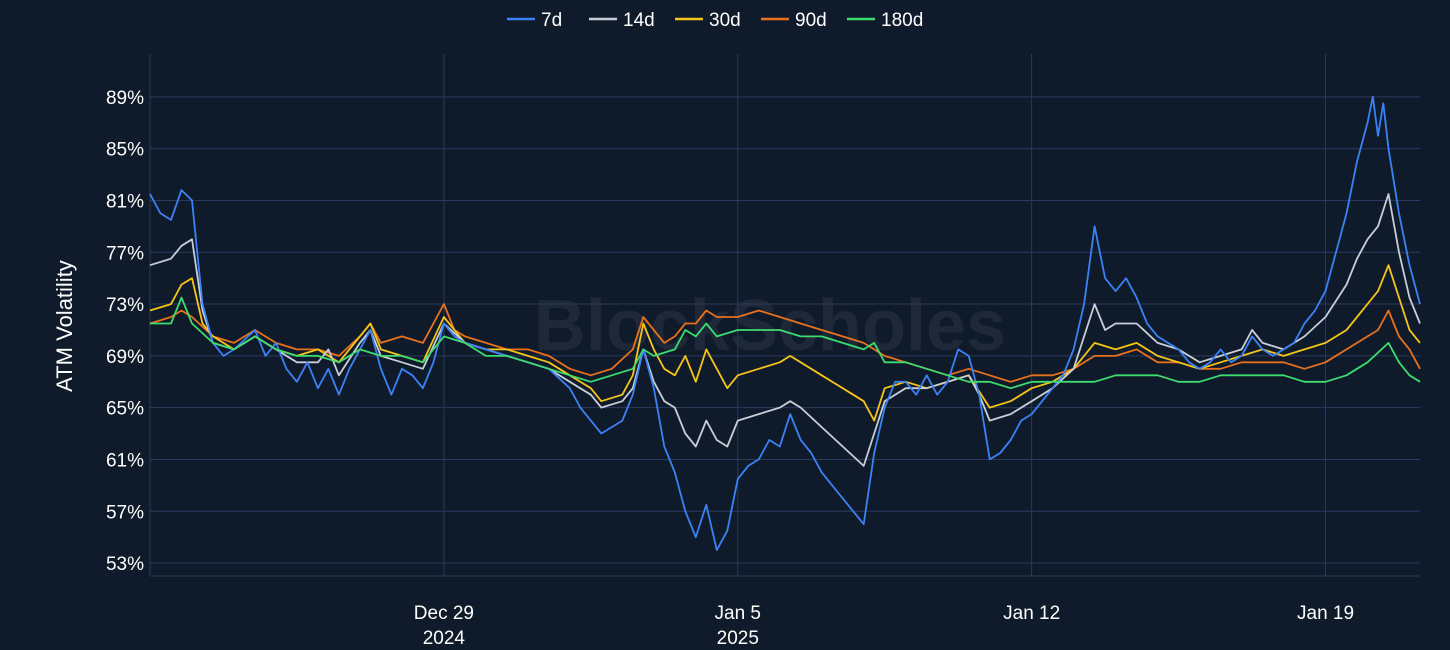 This screenshot has width=1450, height=650. Describe the element at coordinates (1031, 613) in the screenshot. I see `x-tick-label: Jan 12` at that location.